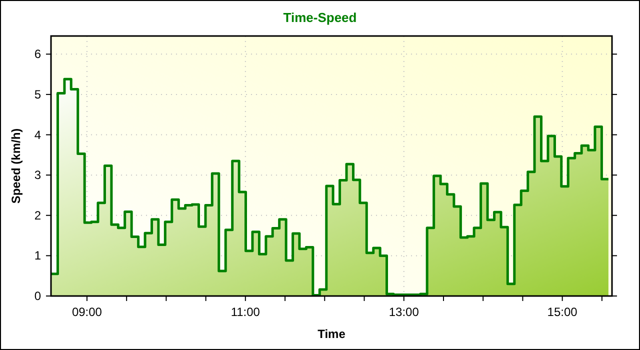 Image resolution: width=640 pixels, height=350 pixels. Describe the element at coordinates (16, 166) in the screenshot. I see `y-axis-title: Speed (km/h)` at that location.